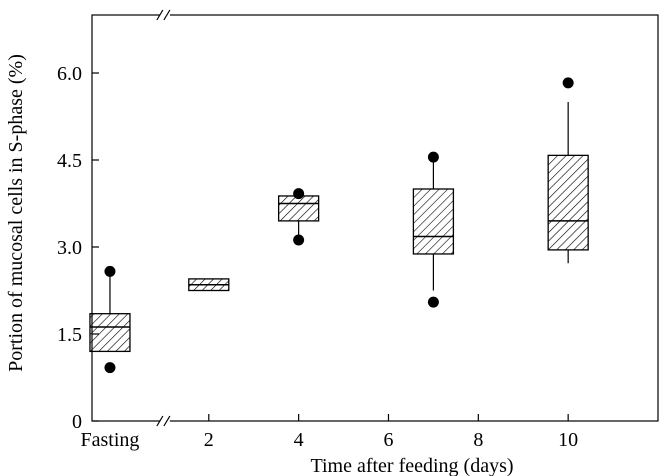 This screenshot has width=666, height=476. I want to click on y-tick-label: 1.5, so click(69, 335).